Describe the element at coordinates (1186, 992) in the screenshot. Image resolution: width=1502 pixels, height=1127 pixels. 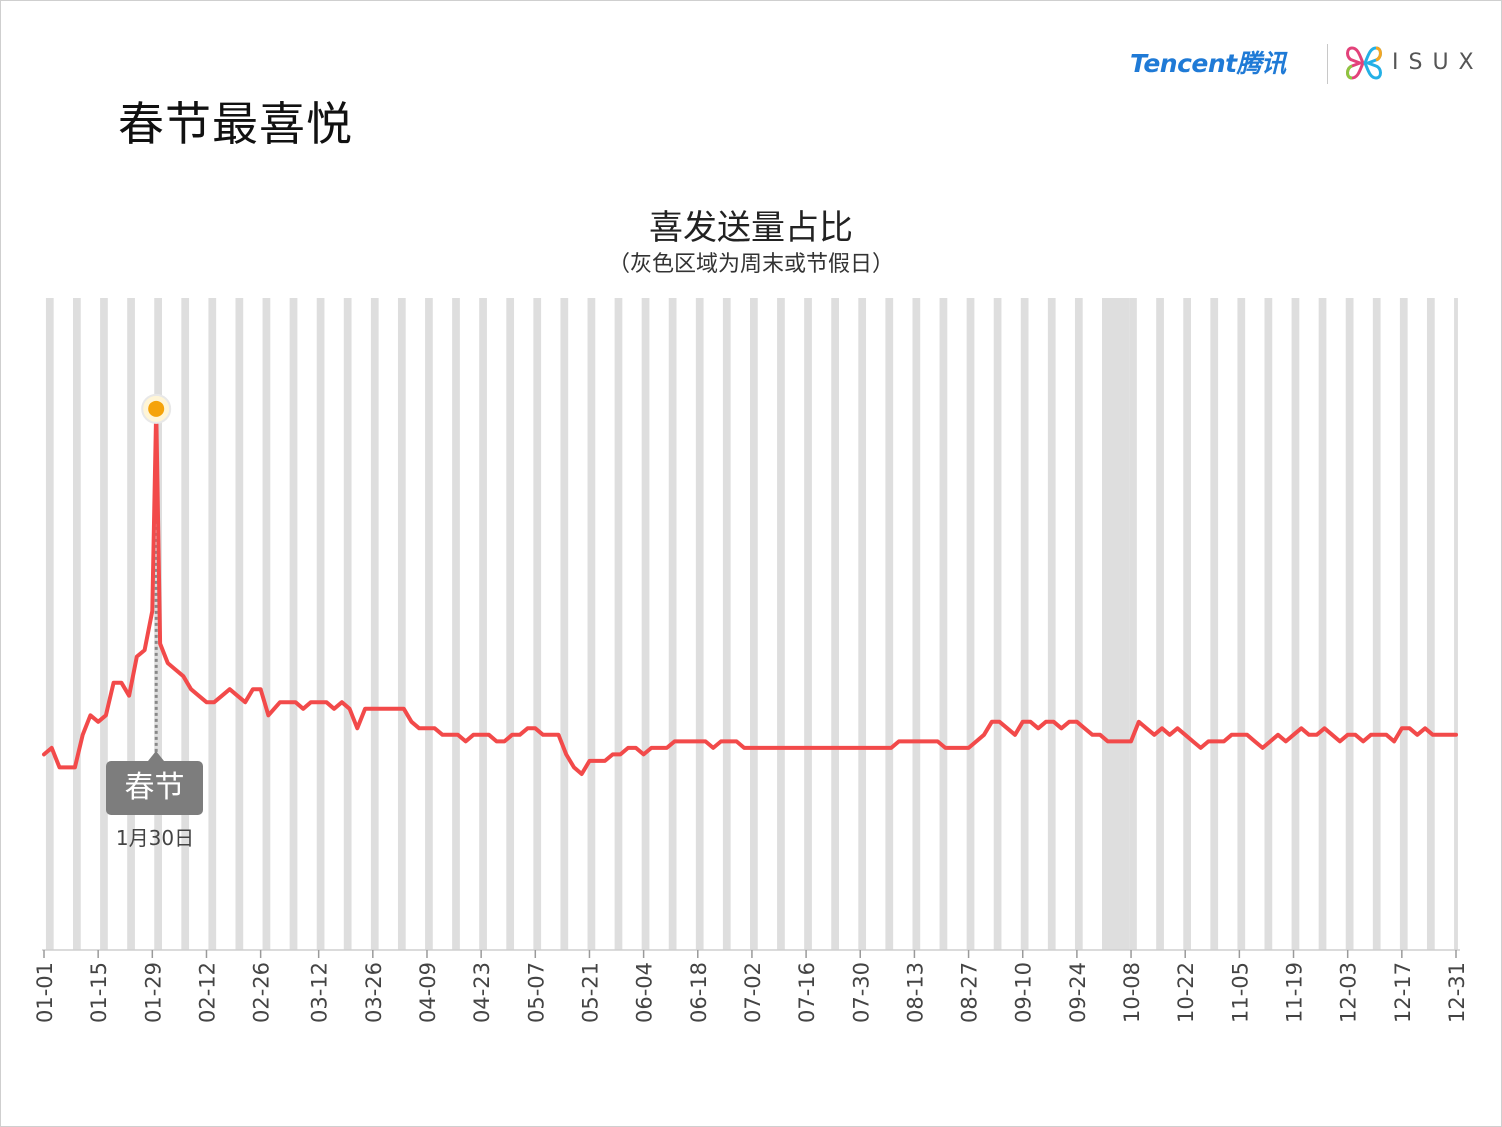
I see `x-tick-label: 10-22` at that location.